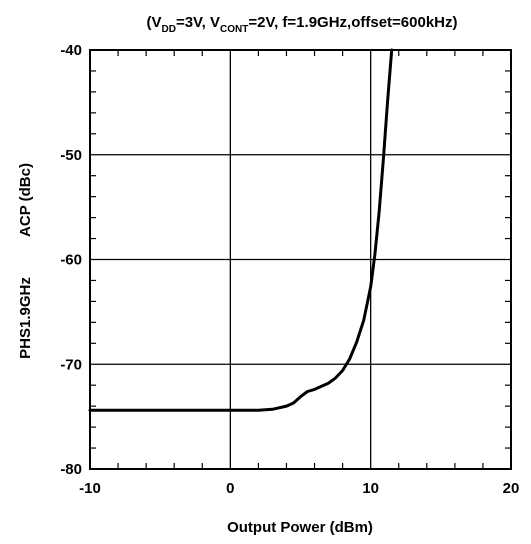 The height and width of the screenshot is (544, 531). What do you see at coordinates (230, 488) in the screenshot?
I see `x-tick-label: 0` at bounding box center [230, 488].